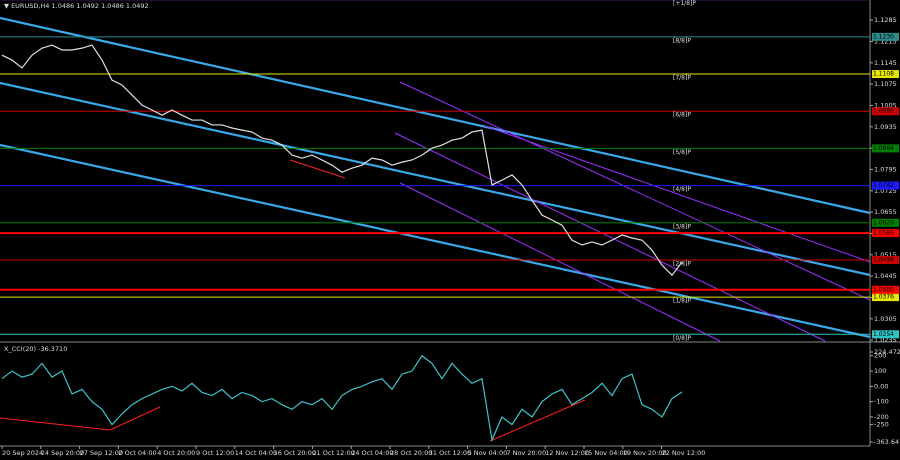  What do you see at coordinates (682, 78) in the screenshot?
I see `level-name: [7/8]P` at bounding box center [682, 78].